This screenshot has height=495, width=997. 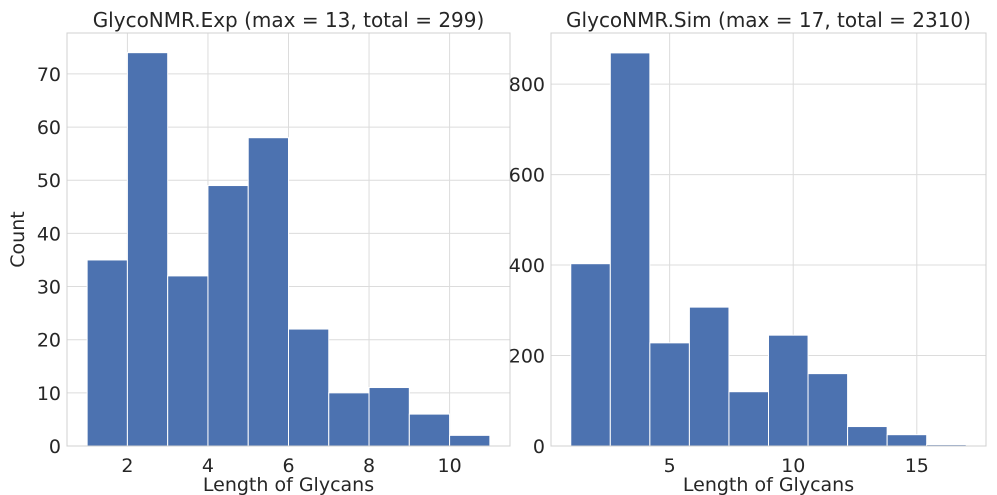 I want to click on exp-x-axis-label: Length of Glycans, so click(x=288, y=484).